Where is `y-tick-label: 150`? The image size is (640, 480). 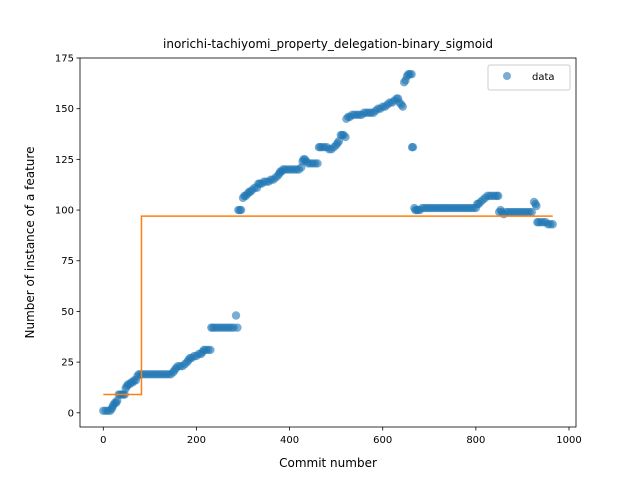 y-tick-label: 150 is located at coordinates (64, 109).